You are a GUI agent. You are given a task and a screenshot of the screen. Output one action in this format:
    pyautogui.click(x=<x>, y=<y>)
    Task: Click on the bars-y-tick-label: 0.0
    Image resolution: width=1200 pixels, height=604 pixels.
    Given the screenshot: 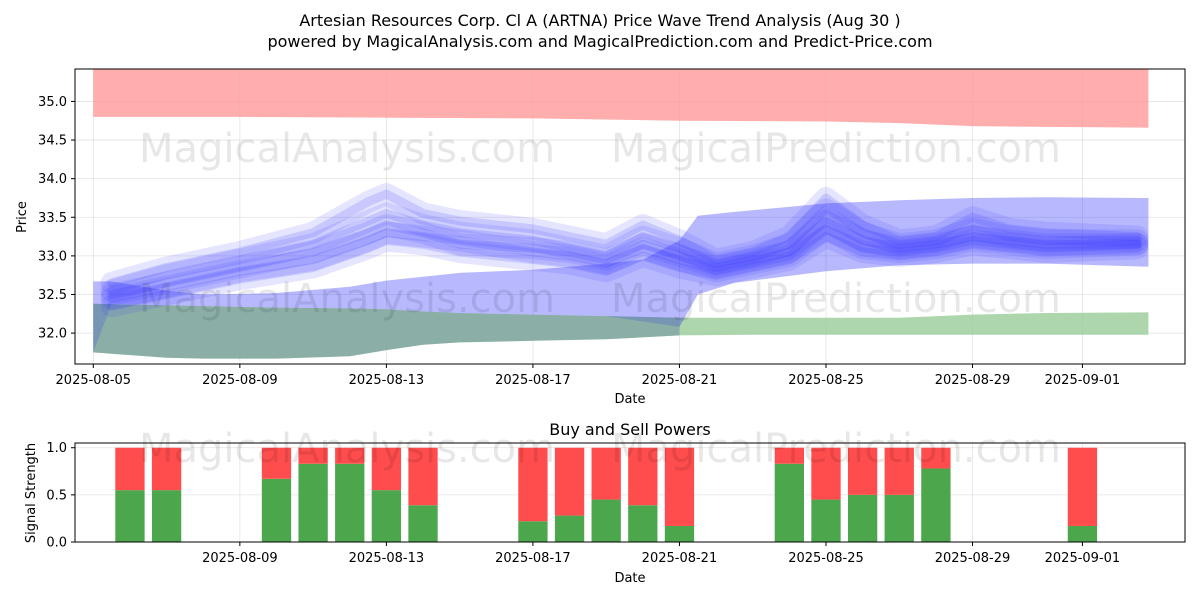 What is the action you would take?
    pyautogui.click(x=56, y=543)
    